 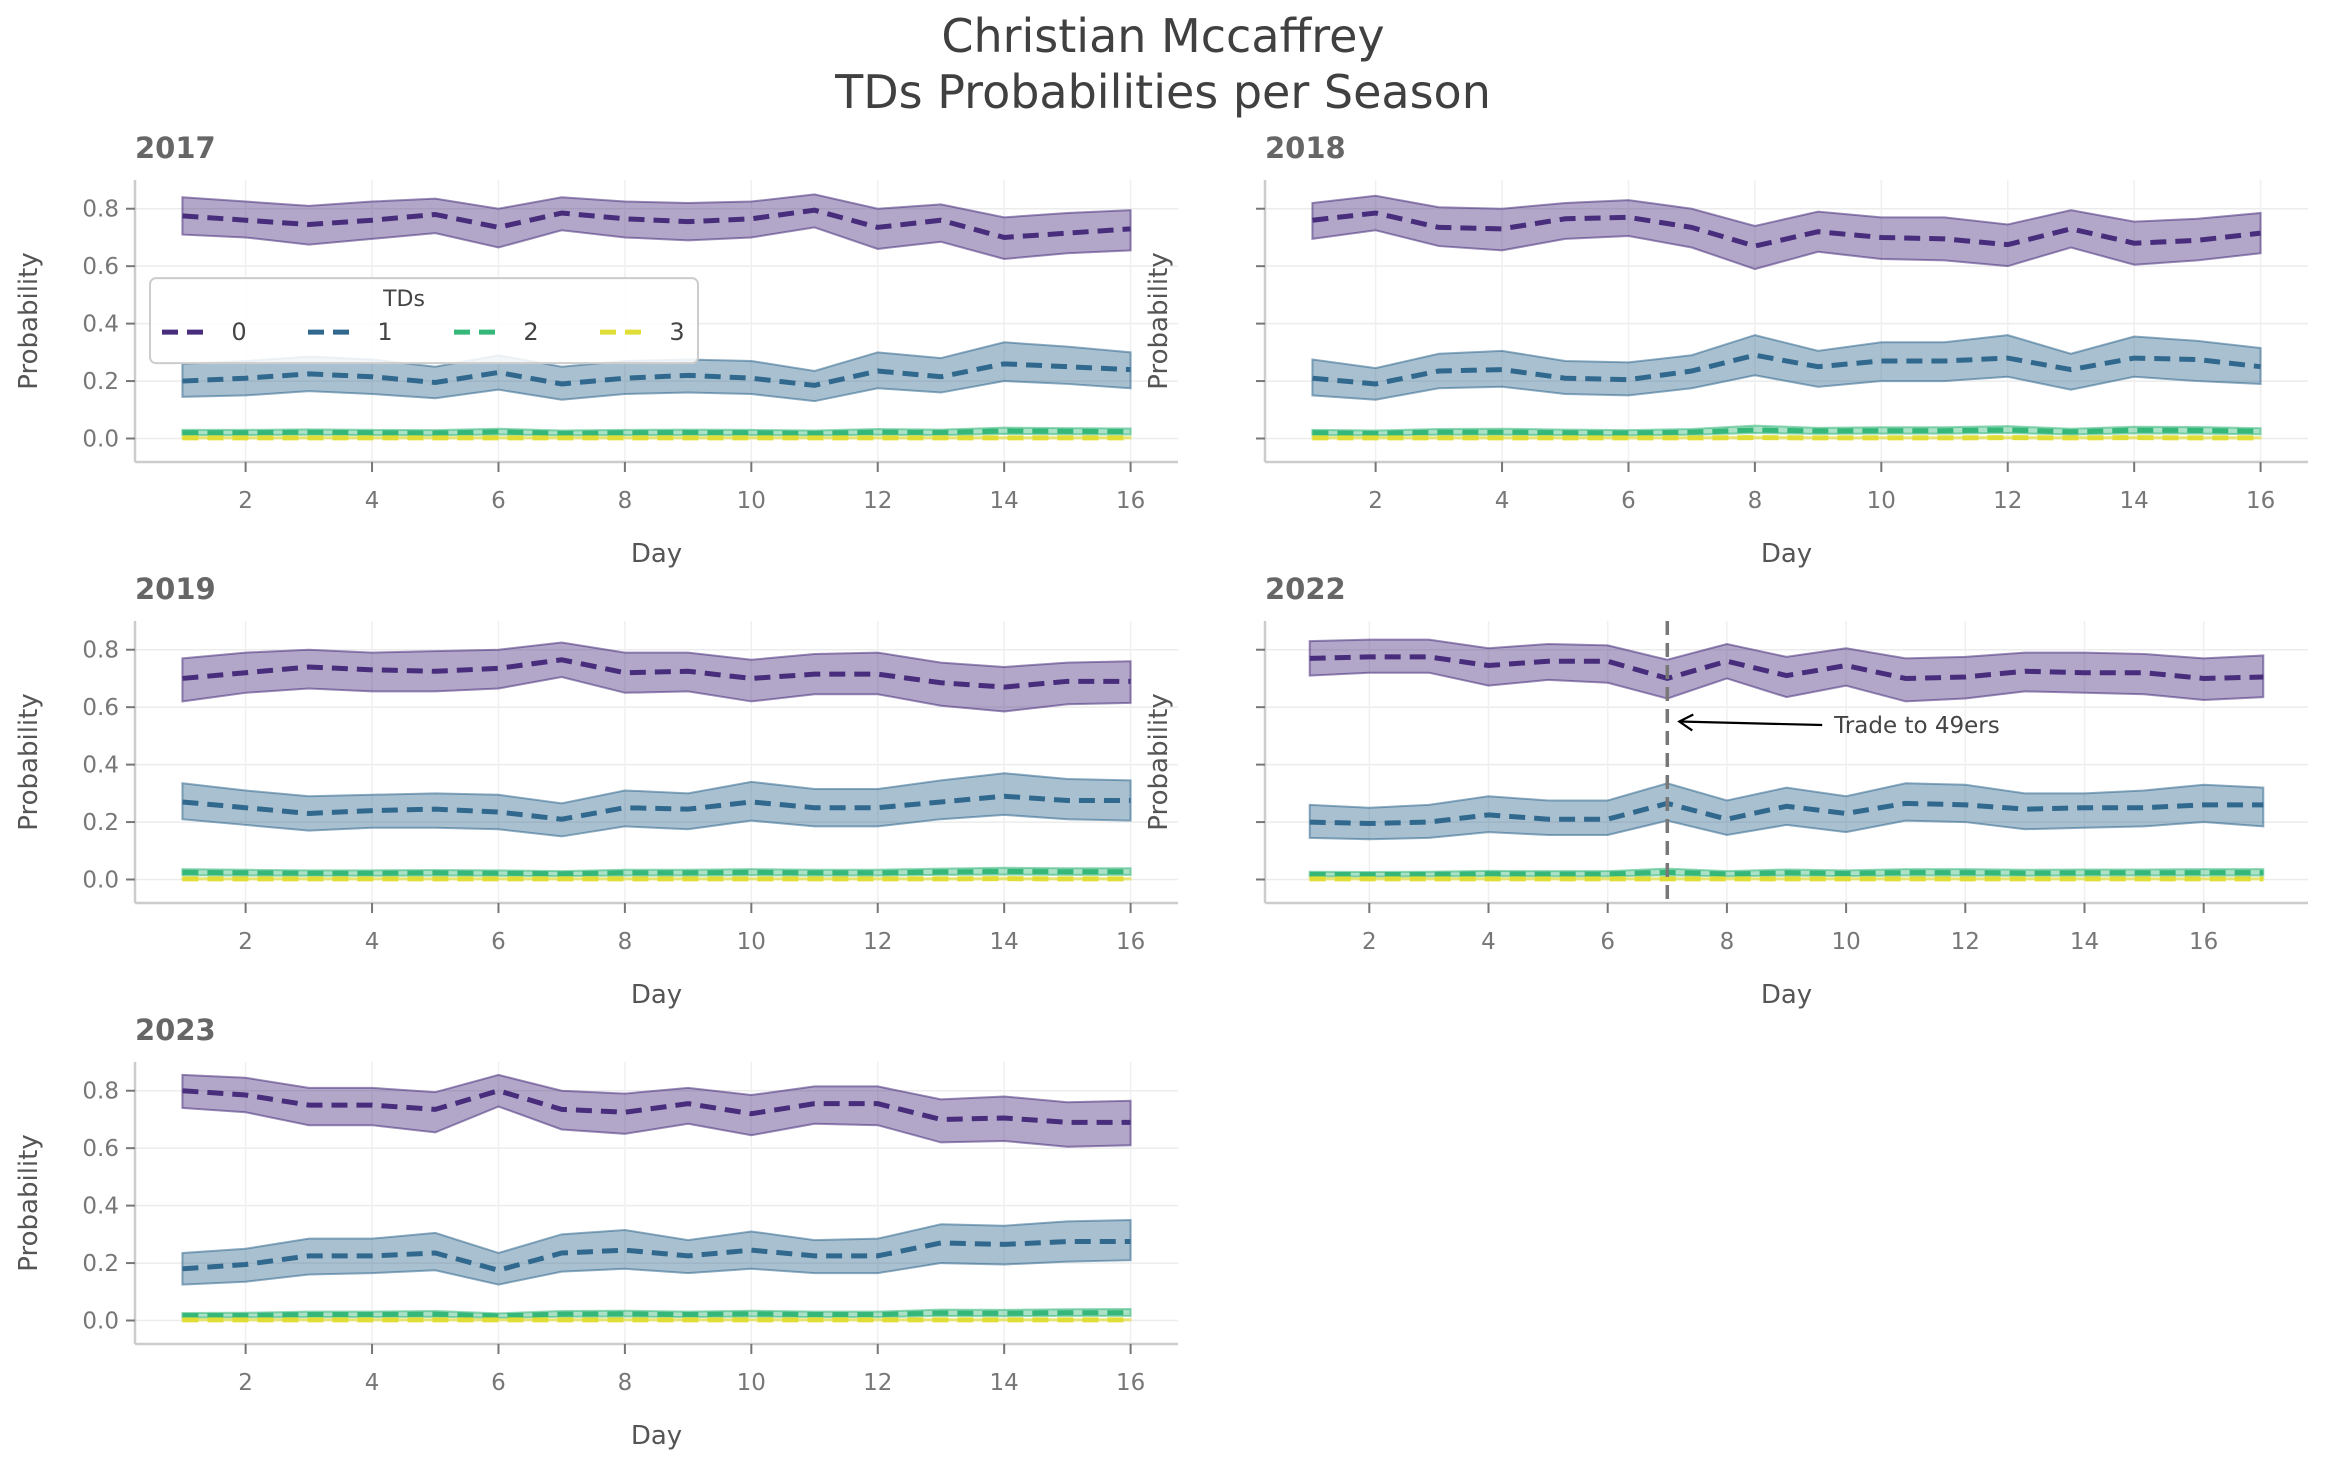 What do you see at coordinates (1305, 148) in the screenshot?
I see `panel-title: 2018` at bounding box center [1305, 148].